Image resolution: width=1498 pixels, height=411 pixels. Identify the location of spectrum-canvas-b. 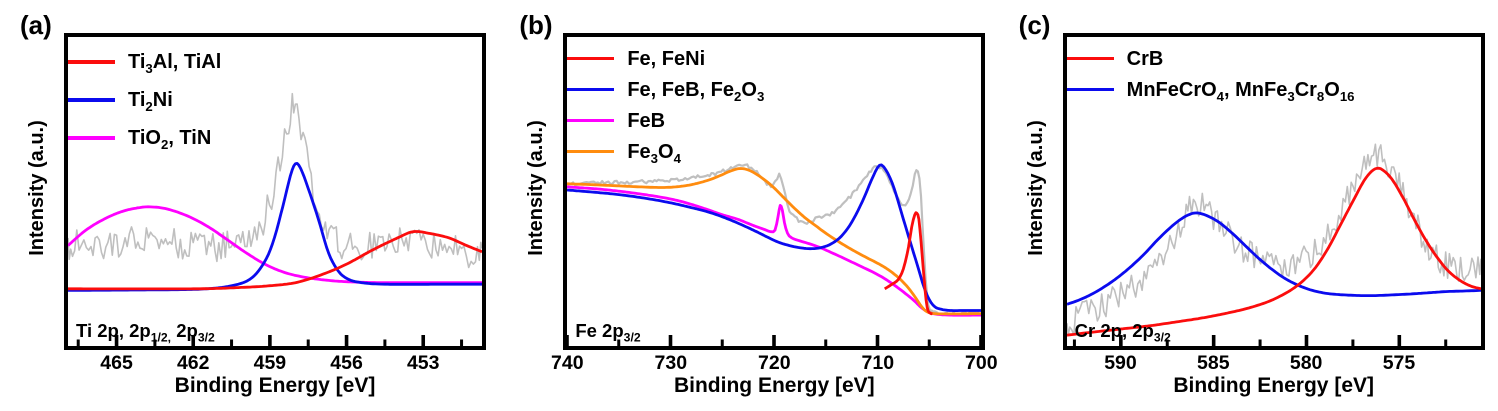
(774, 254).